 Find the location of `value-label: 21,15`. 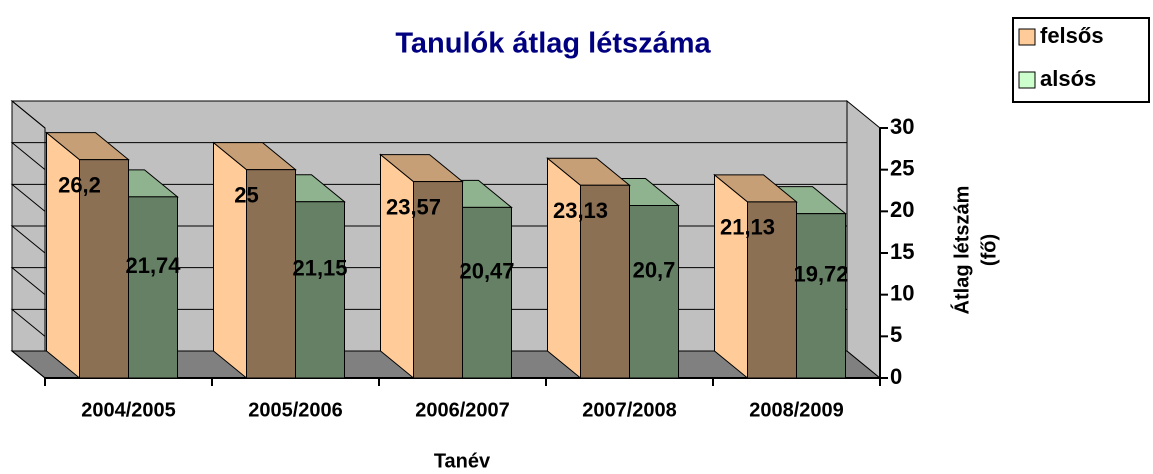

value-label: 21,15 is located at coordinates (319, 268).